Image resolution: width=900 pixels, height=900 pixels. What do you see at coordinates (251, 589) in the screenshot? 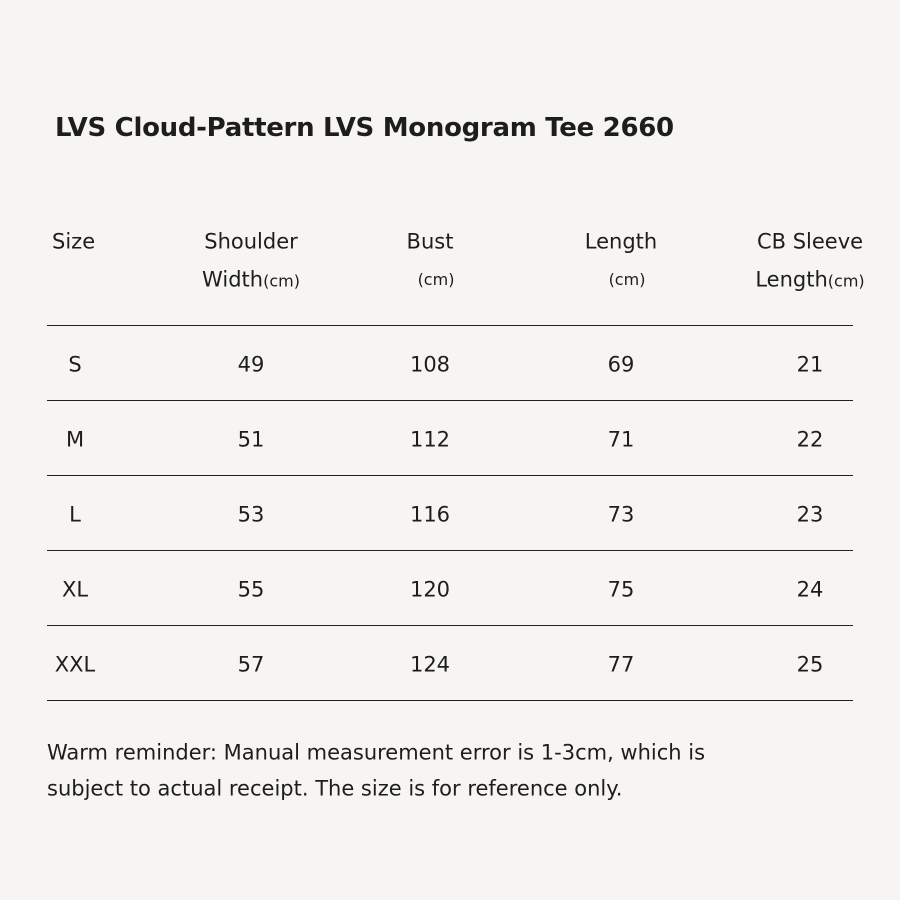
I see `table-cell: 55` at bounding box center [251, 589].